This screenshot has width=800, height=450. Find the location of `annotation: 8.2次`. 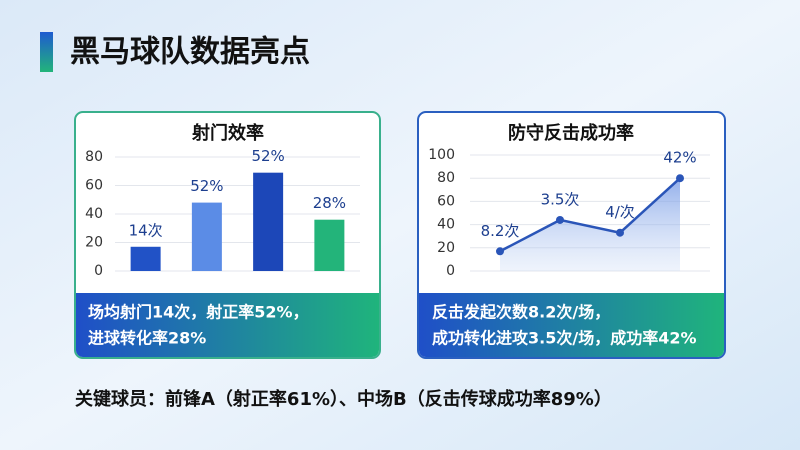

annotation: 8.2次 is located at coordinates (500, 231).